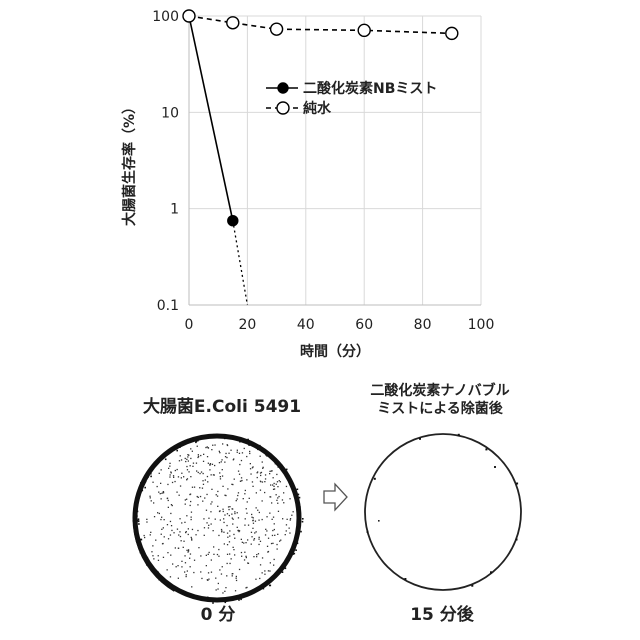 The height and width of the screenshot is (640, 640). Describe the element at coordinates (340, 325) in the screenshot. I see `x-tick-labels: 020406080100` at that location.